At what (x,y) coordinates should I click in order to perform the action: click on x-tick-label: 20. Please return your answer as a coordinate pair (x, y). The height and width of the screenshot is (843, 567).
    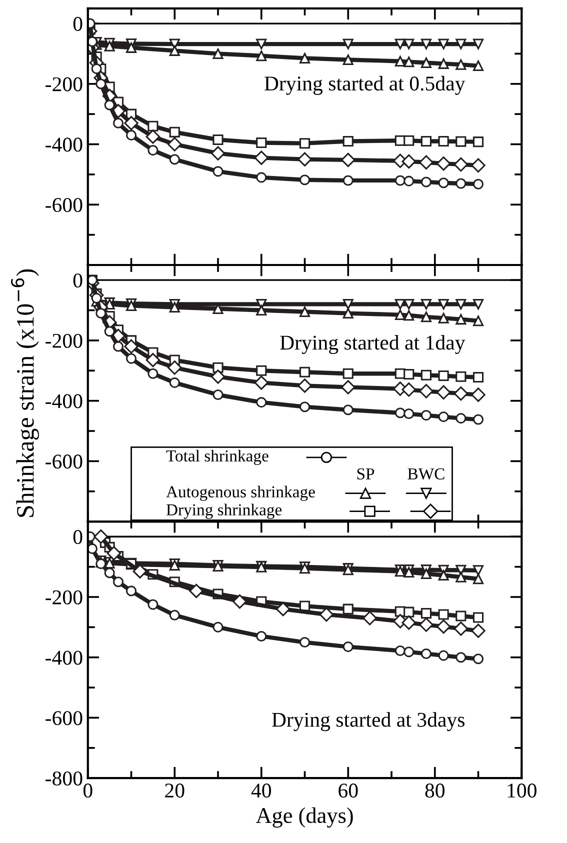
    Looking at the image, I should click on (174, 791).